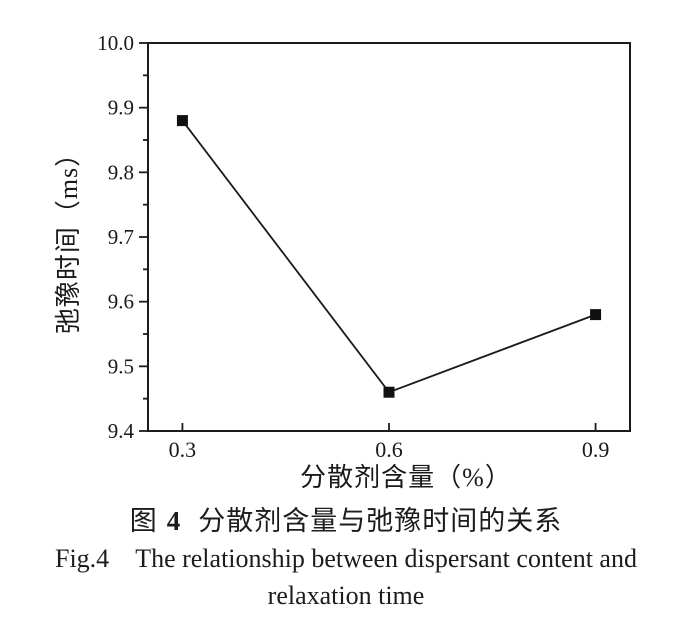 Image resolution: width=692 pixels, height=620 pixels. Describe the element at coordinates (143, 521) in the screenshot. I see `caption-cn-fig-label: 图` at that location.